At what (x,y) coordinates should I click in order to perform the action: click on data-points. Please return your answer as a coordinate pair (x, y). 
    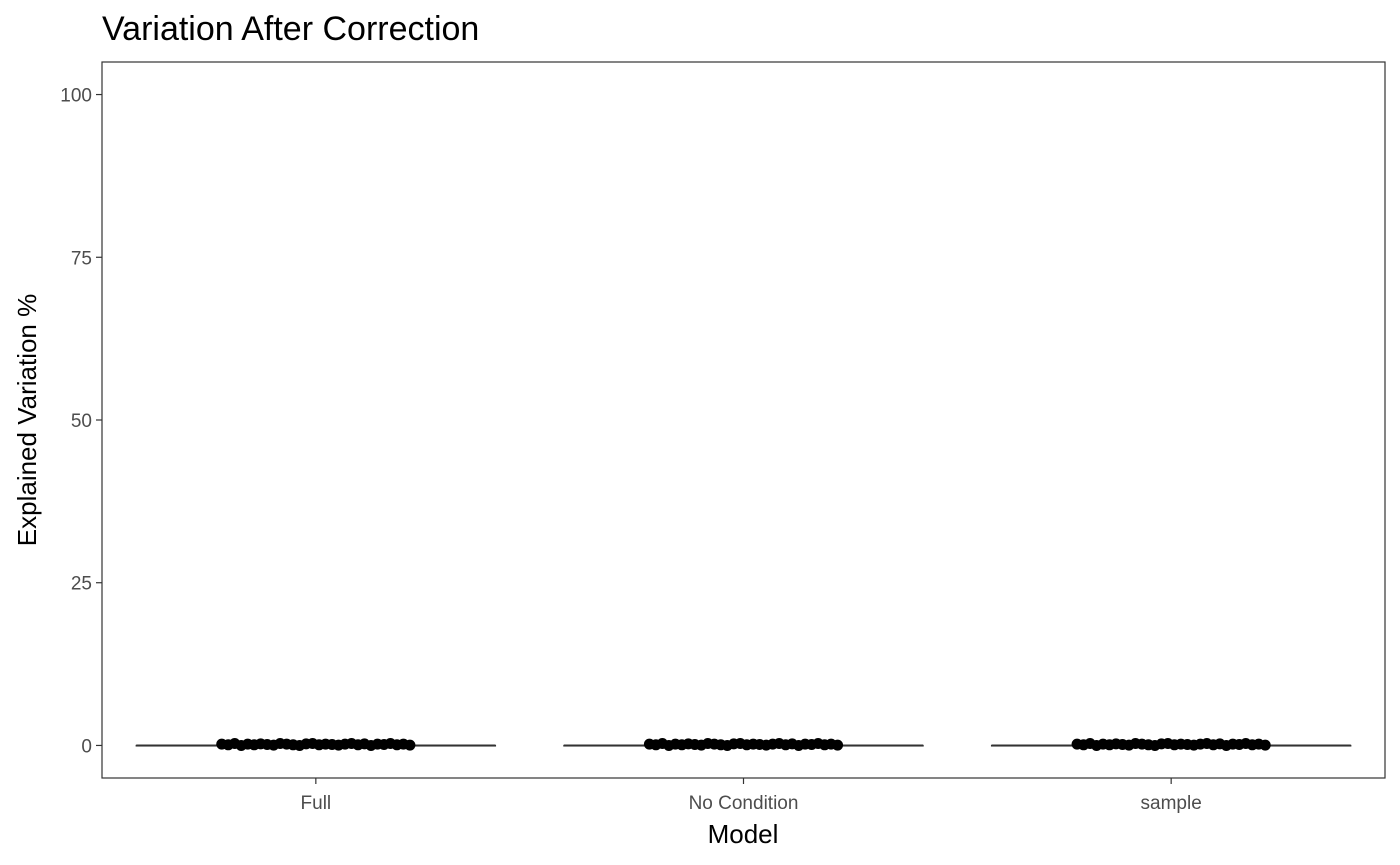
    Looking at the image, I should click on (743, 744).